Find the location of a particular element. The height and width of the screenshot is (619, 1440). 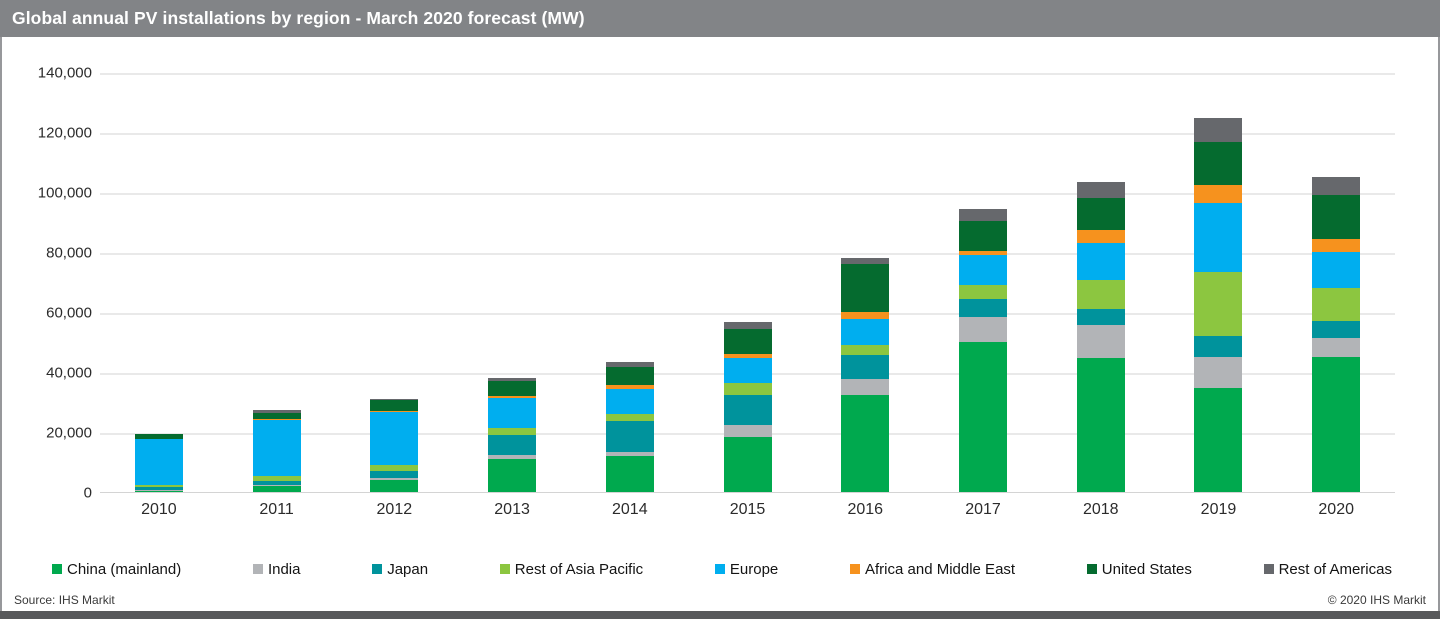

x-tick-label: 2018 is located at coordinates (1100, 509).